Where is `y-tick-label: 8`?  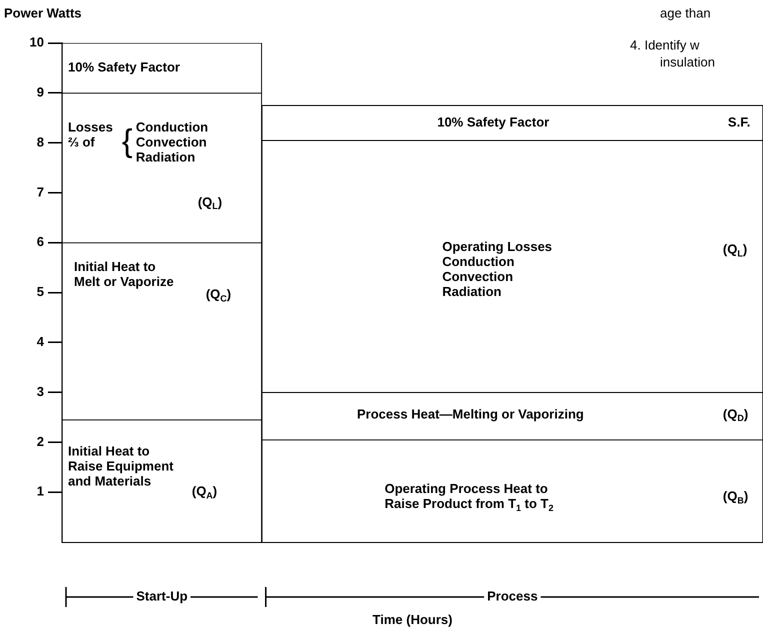 y-tick-label: 8 is located at coordinates (40, 142).